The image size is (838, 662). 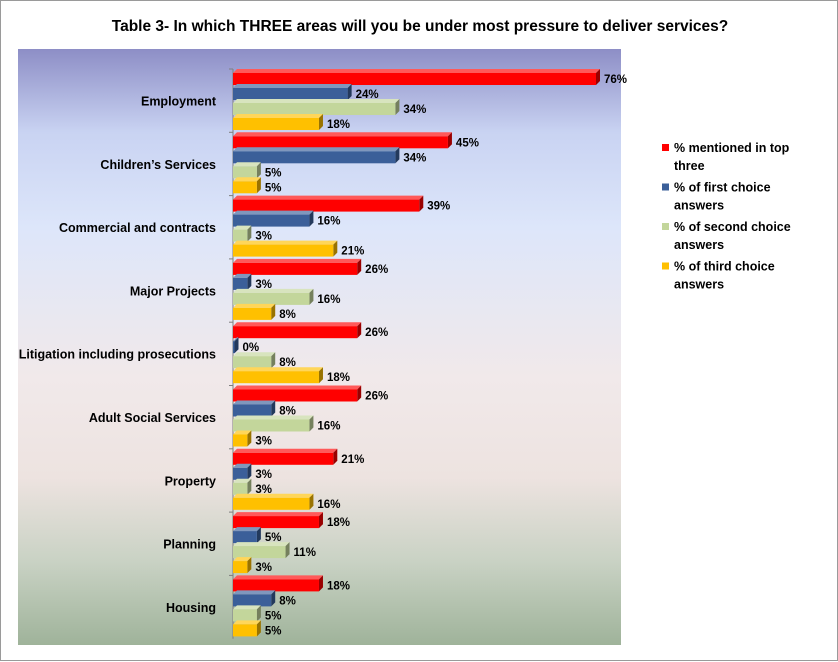 I want to click on category-label: Major Projects, so click(x=173, y=291).